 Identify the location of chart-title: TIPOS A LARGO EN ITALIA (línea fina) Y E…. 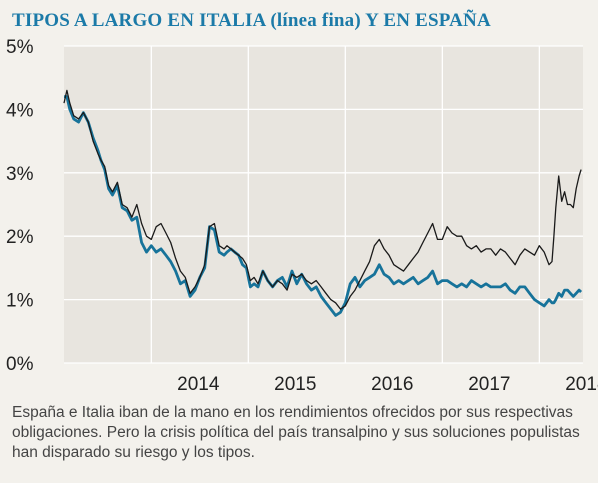
(251, 20).